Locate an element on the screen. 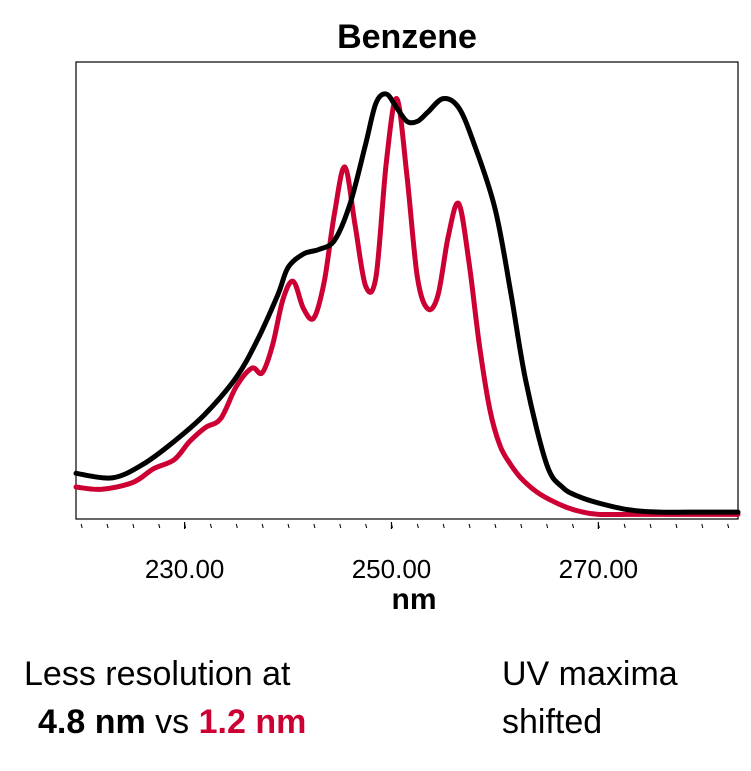 This screenshot has height=771, width=751. red-resolution-value: 1.2 nm is located at coordinates (252, 722).